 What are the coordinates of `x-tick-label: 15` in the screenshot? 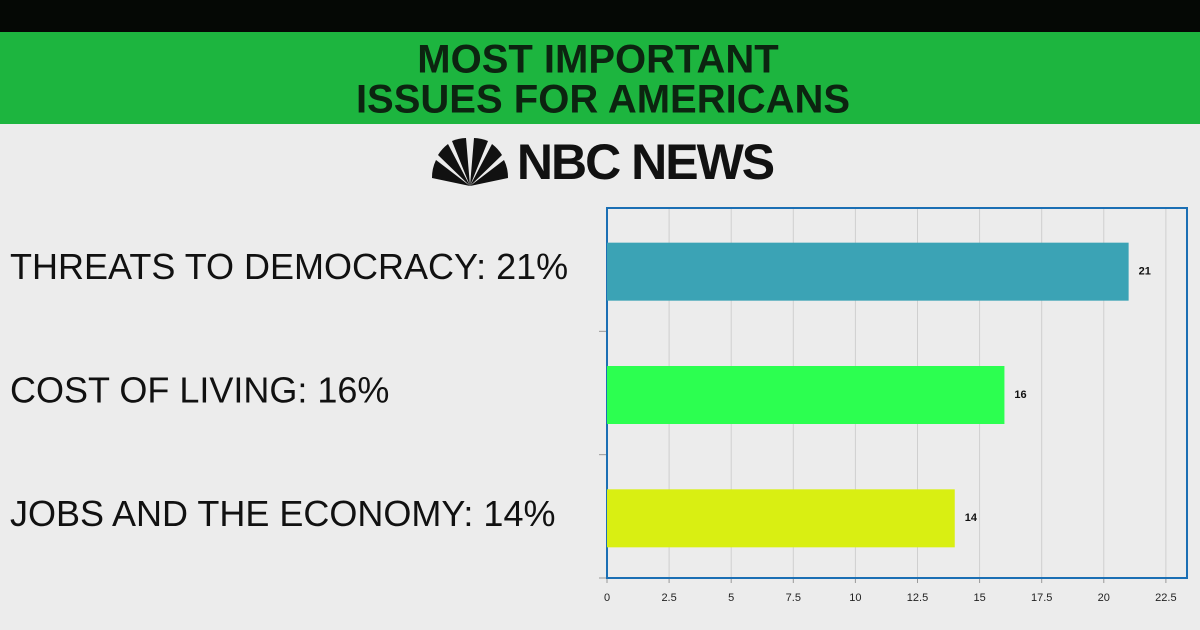 It's located at (979, 598).